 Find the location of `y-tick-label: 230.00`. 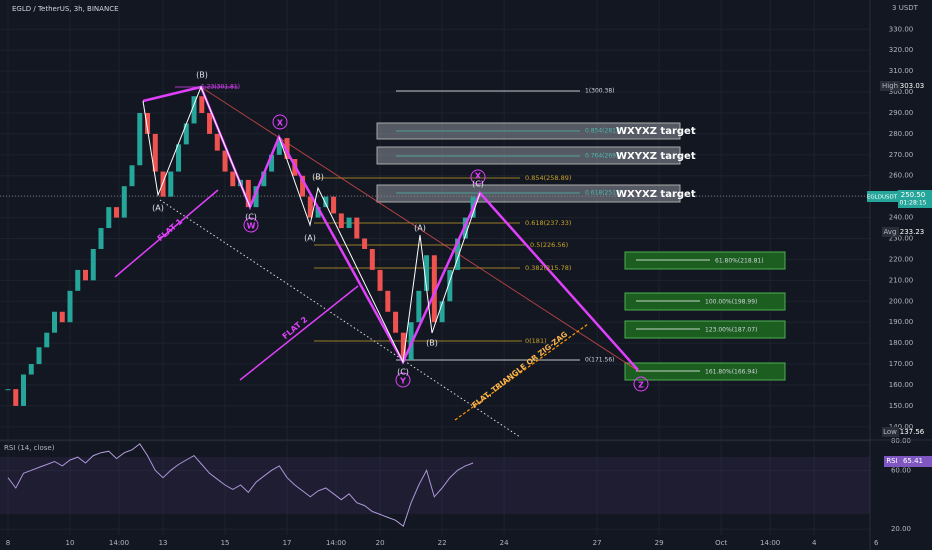

y-tick-label: 230.00 is located at coordinates (901, 239).